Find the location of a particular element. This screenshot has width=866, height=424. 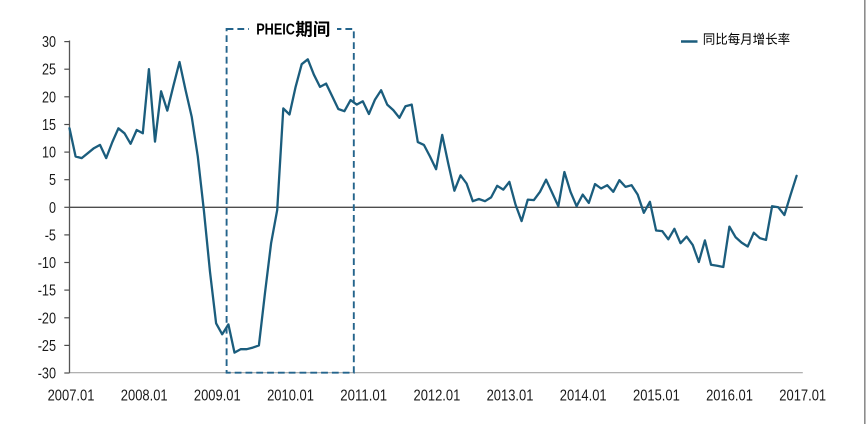

svg-text: 15 is located at coordinates (49, 125).